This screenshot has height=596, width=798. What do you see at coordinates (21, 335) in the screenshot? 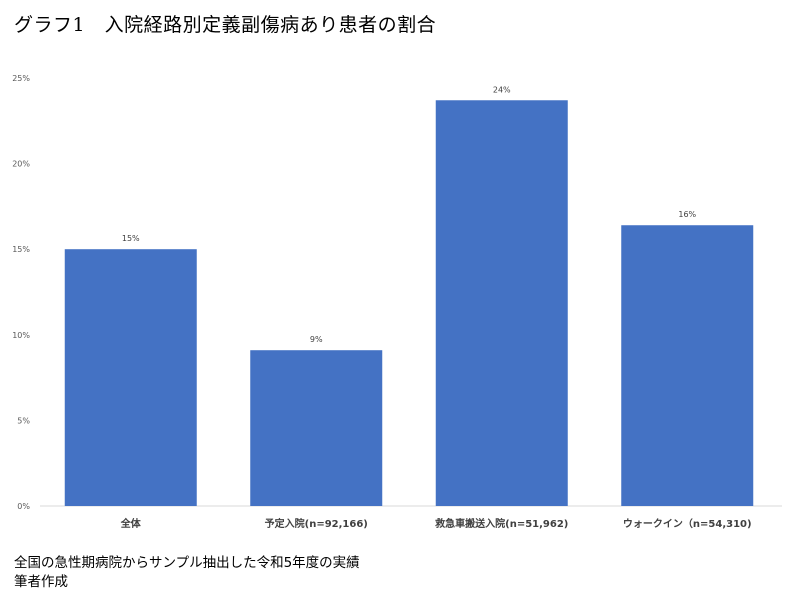
I see `y-tick-label: 10%` at bounding box center [21, 335].